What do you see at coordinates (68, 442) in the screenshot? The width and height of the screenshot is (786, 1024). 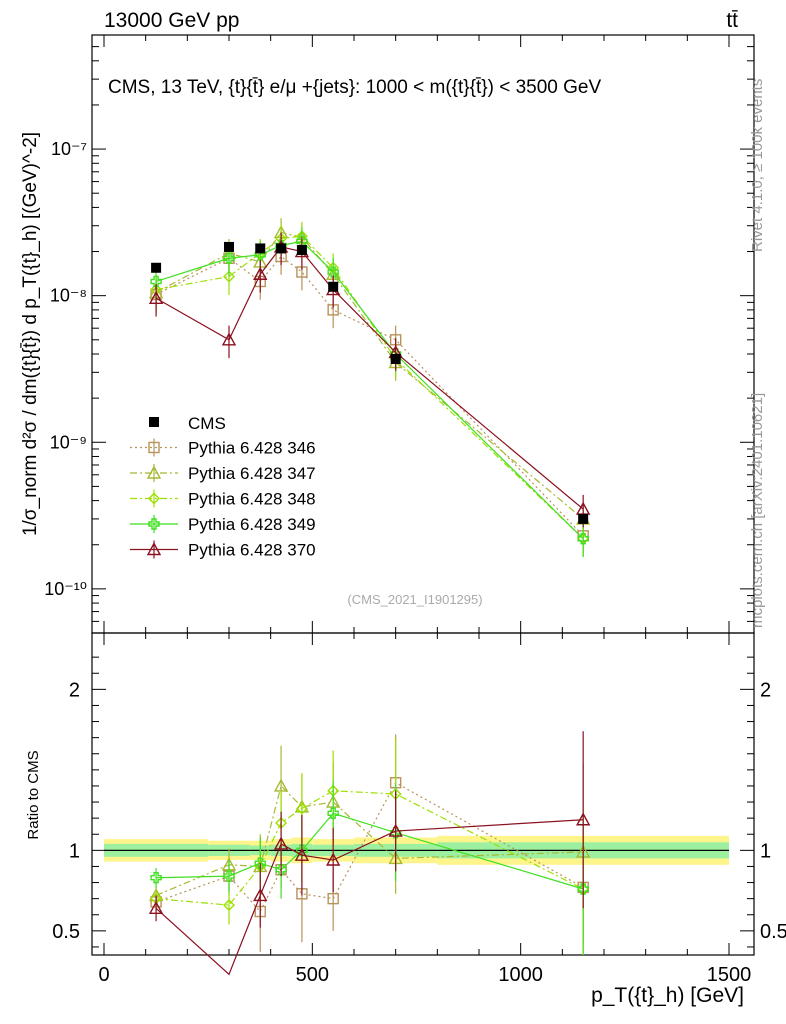 I see `y-tick-label: 10⁻⁹` at bounding box center [68, 442].